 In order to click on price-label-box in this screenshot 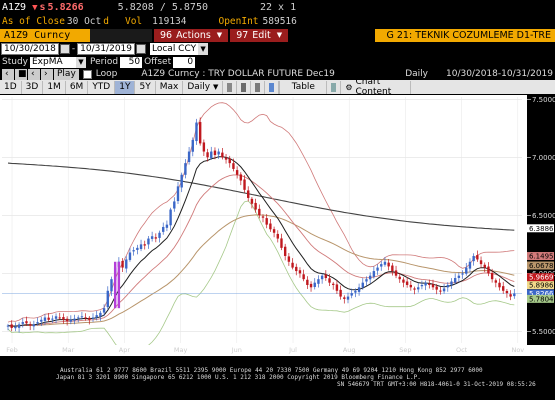, I will do `click(540, 265)`.